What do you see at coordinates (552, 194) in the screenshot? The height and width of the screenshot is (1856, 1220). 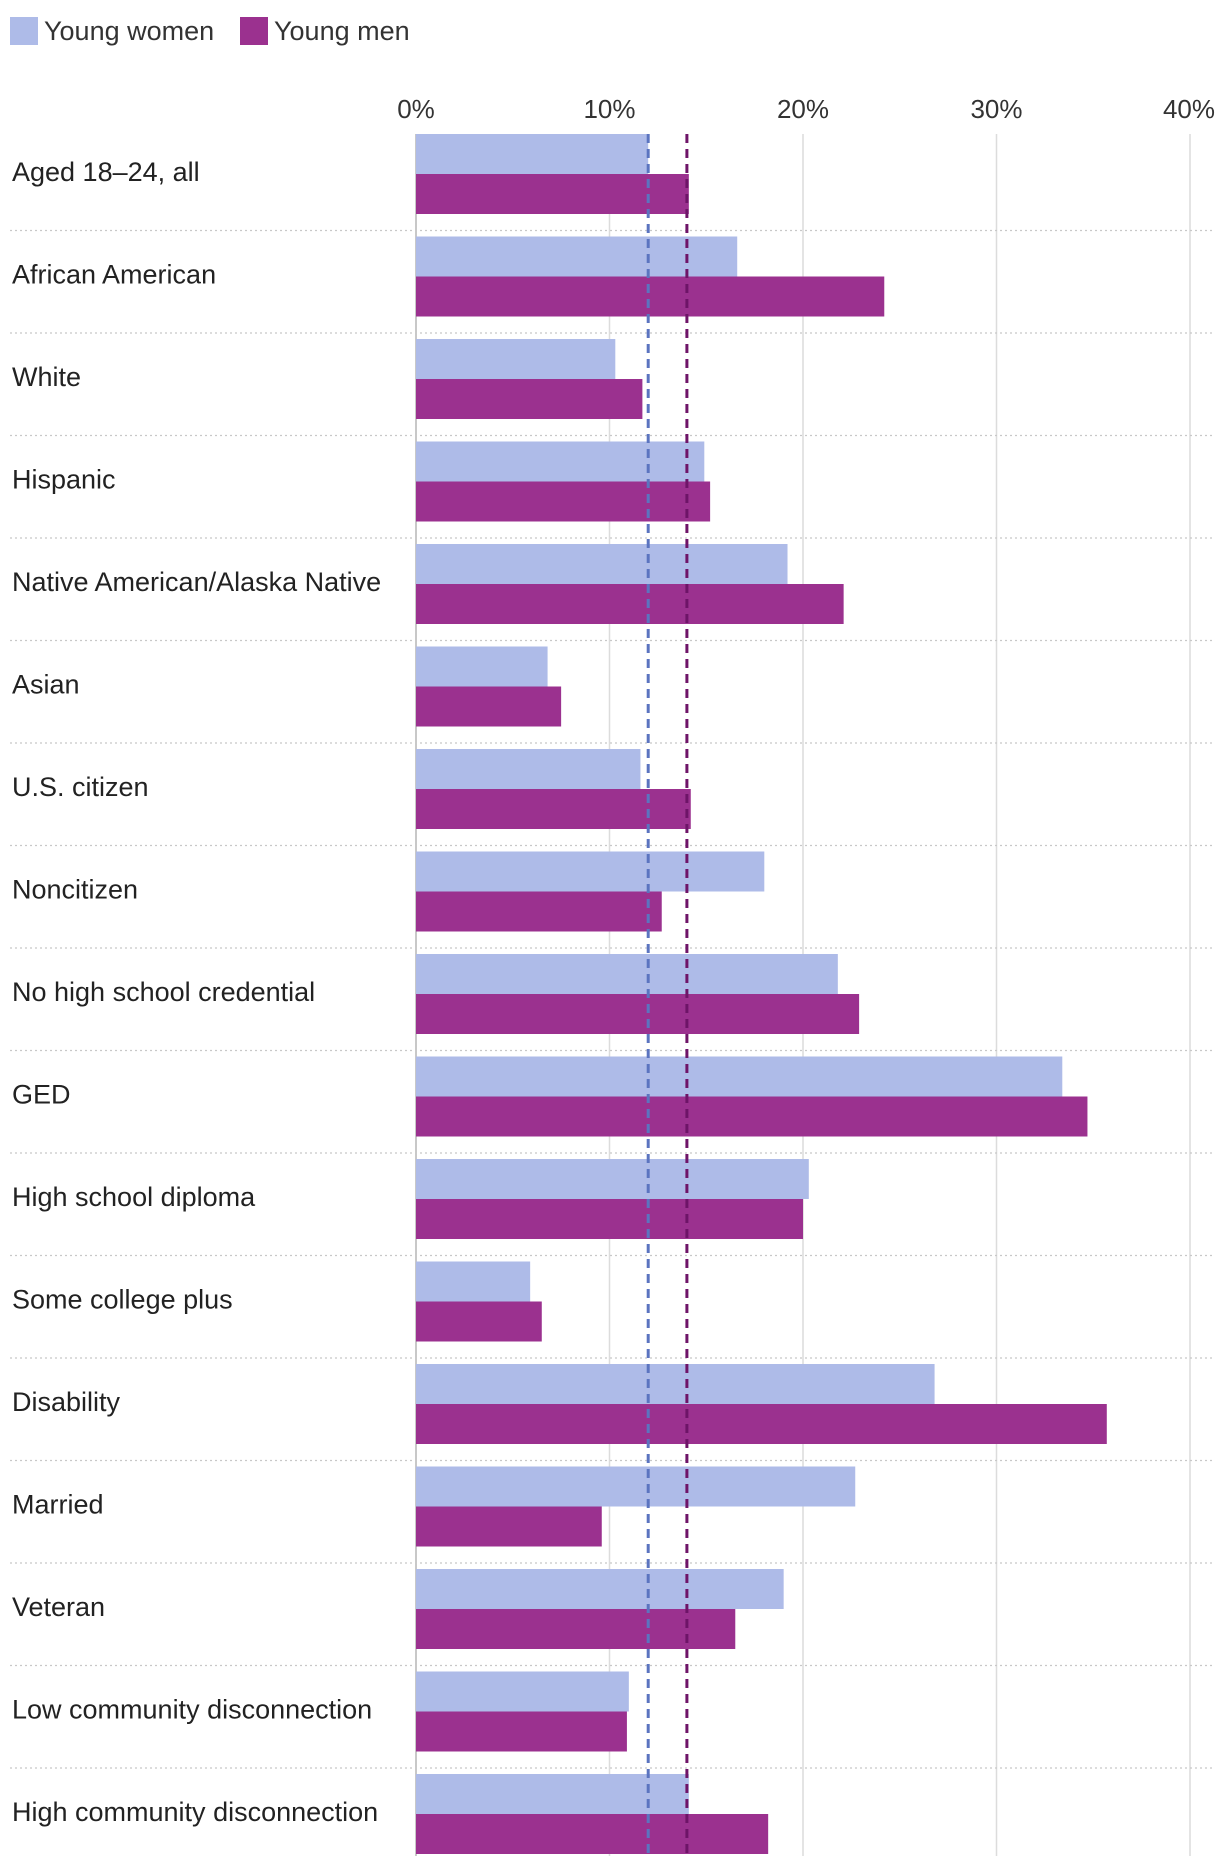 I see `bar-young-men-aged-18-24-all` at bounding box center [552, 194].